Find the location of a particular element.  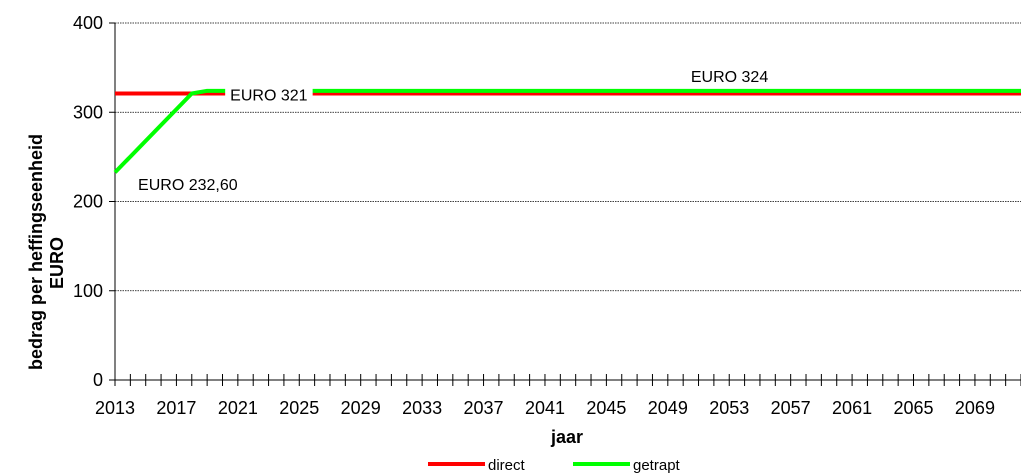

annotation-label: EURO 232,60 is located at coordinates (188, 185).